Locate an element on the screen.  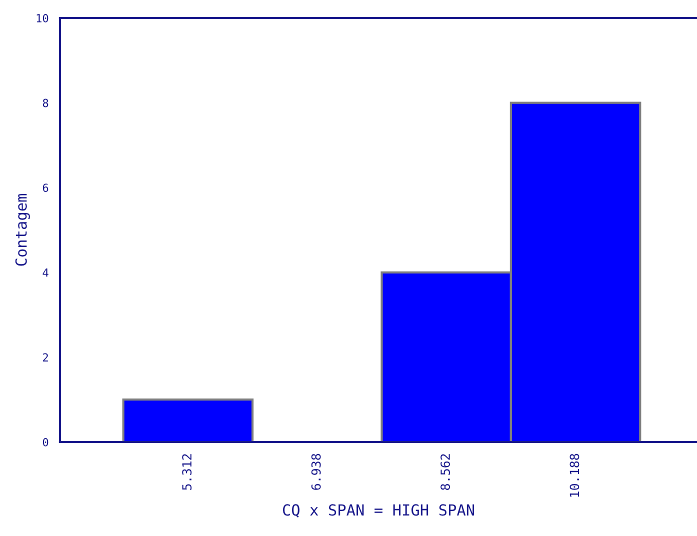
bar is located at coordinates (188, 420).